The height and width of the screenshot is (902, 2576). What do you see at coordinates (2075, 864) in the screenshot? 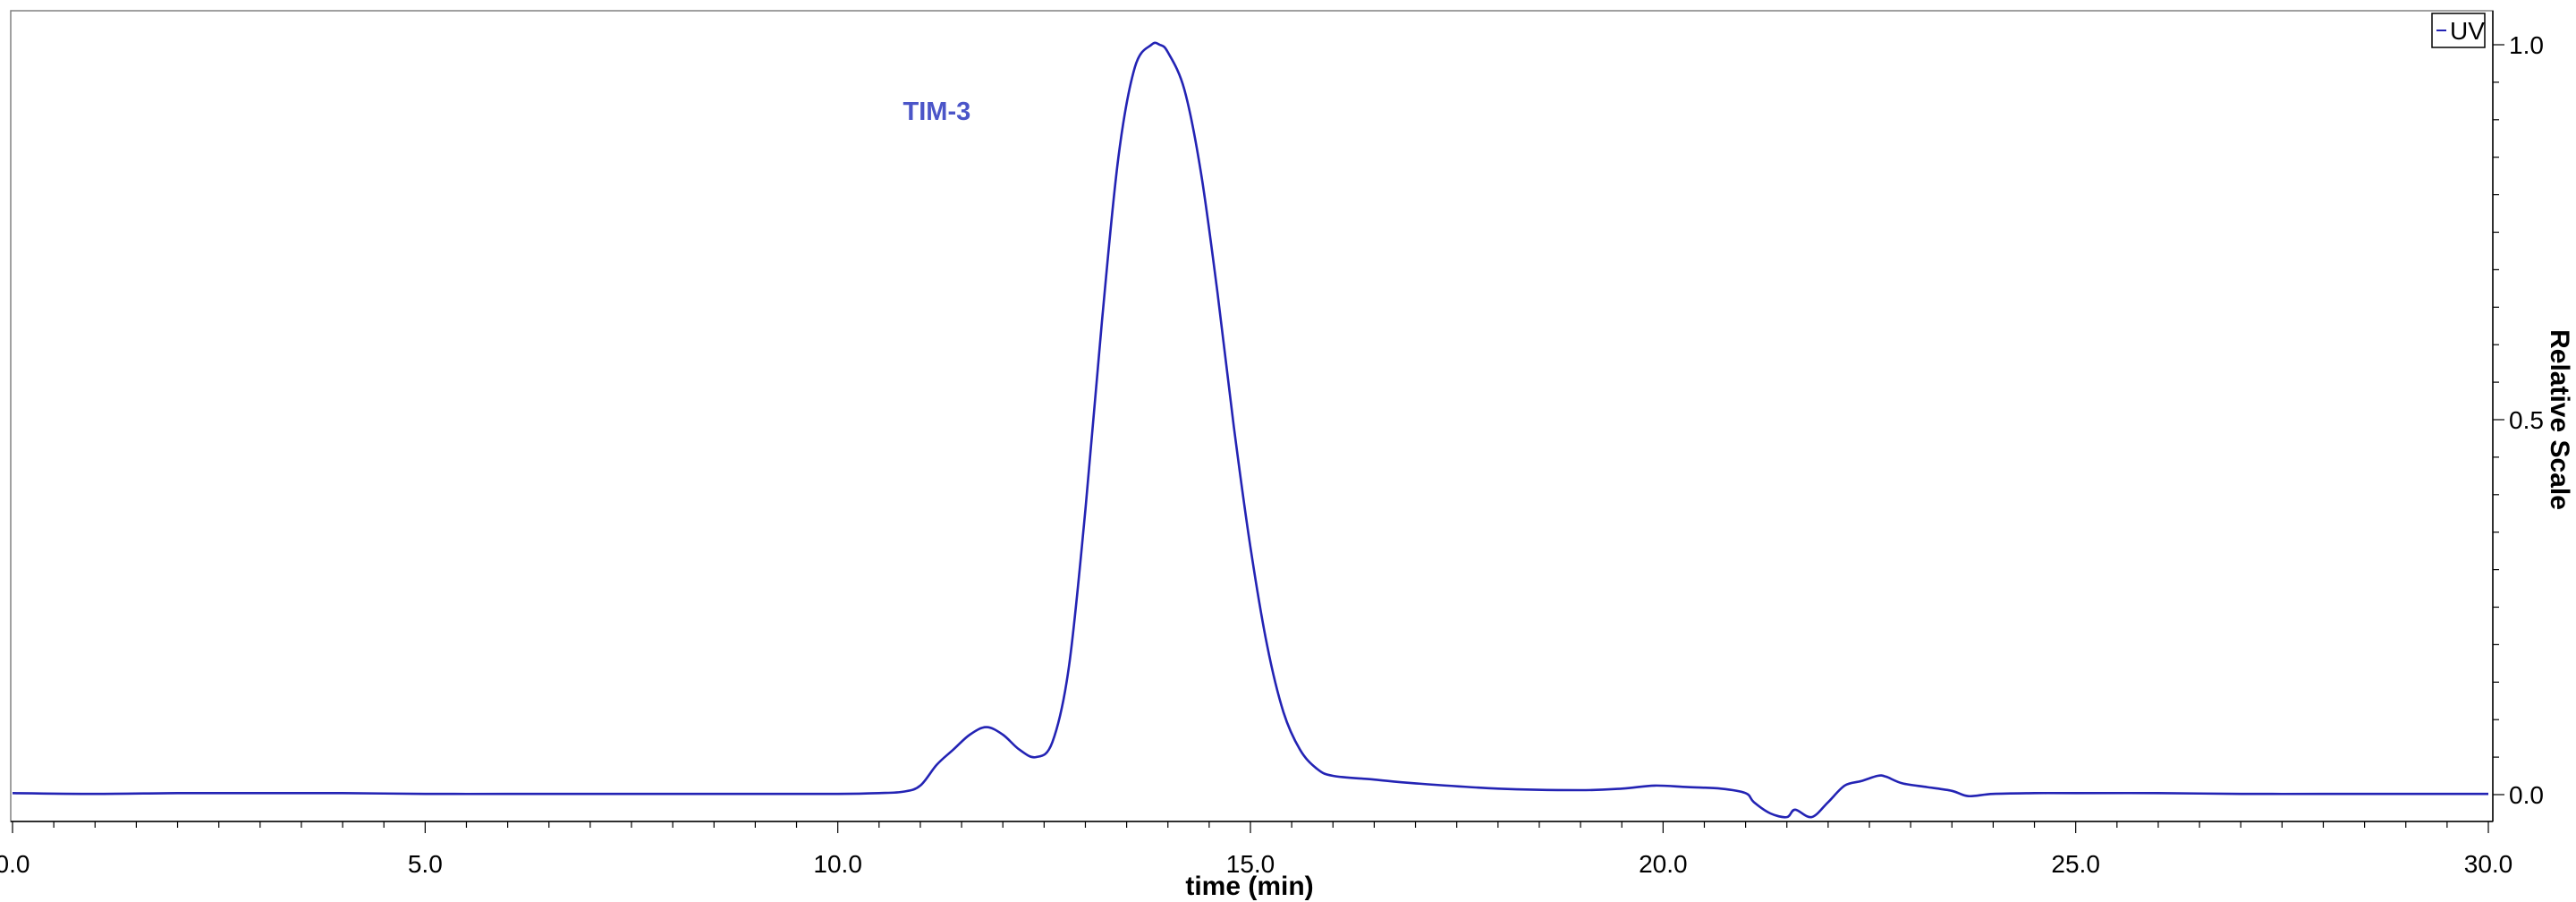
I see `x-tick-label: 25.0` at bounding box center [2075, 864].